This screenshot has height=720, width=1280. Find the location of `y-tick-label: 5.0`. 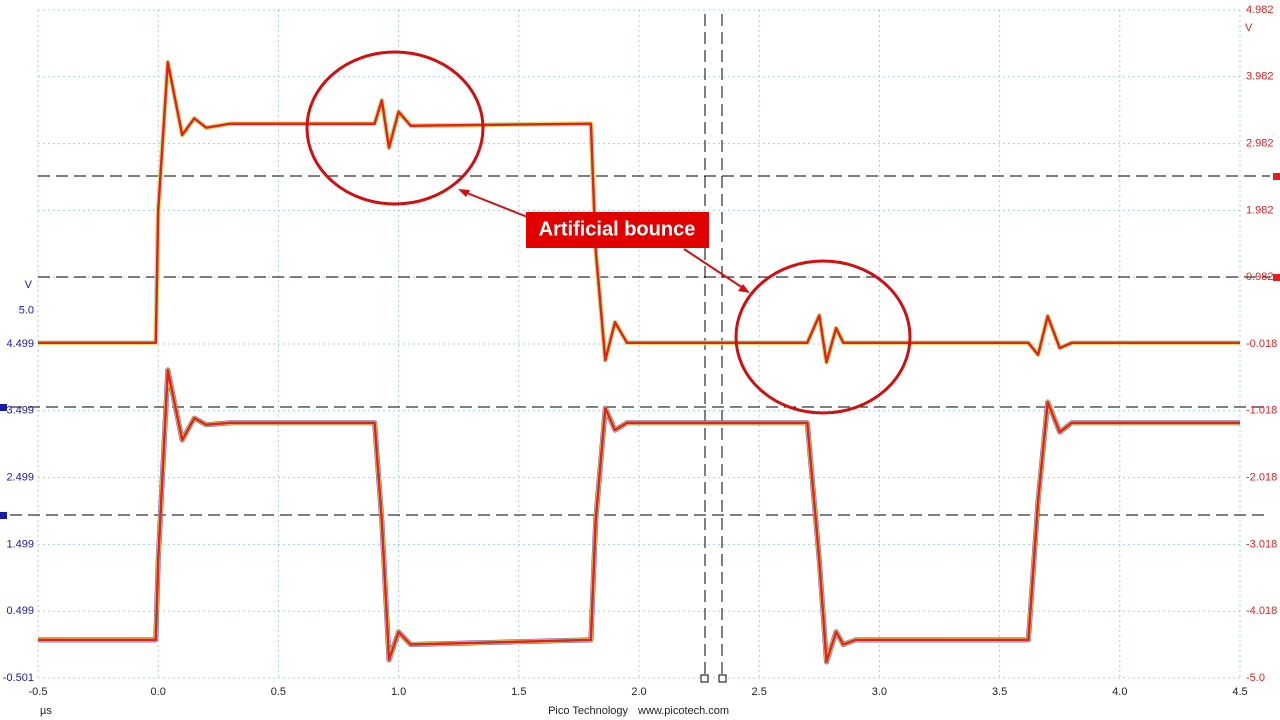

y-tick-label: 5.0 is located at coordinates (26, 310).